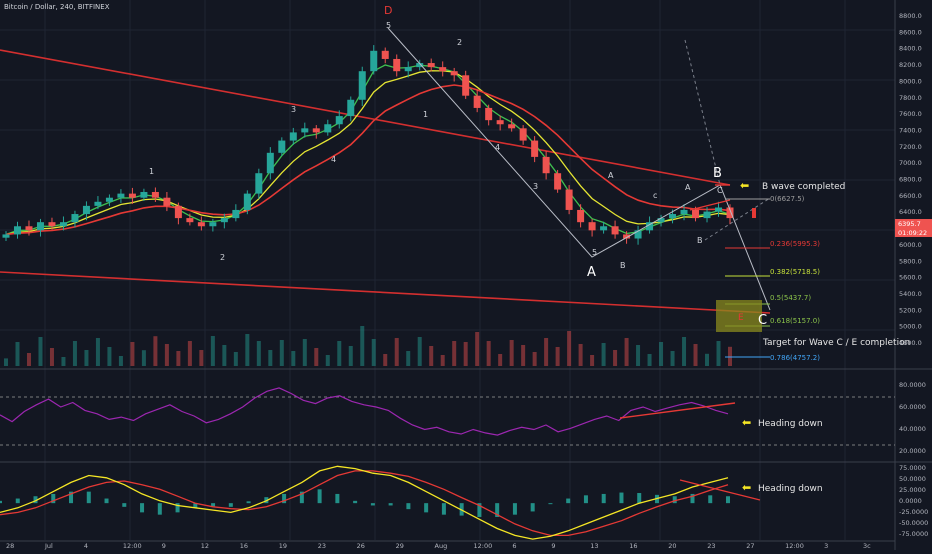 The height and width of the screenshot is (554, 932). I want to click on time-tick-label: 9, so click(164, 546).